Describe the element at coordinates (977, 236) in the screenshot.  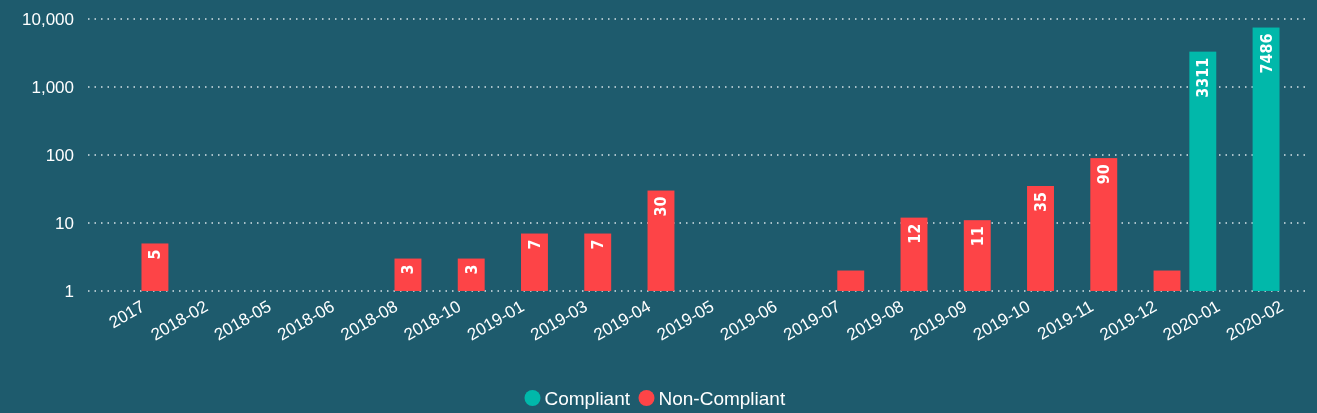
I see `data-label: 11` at that location.